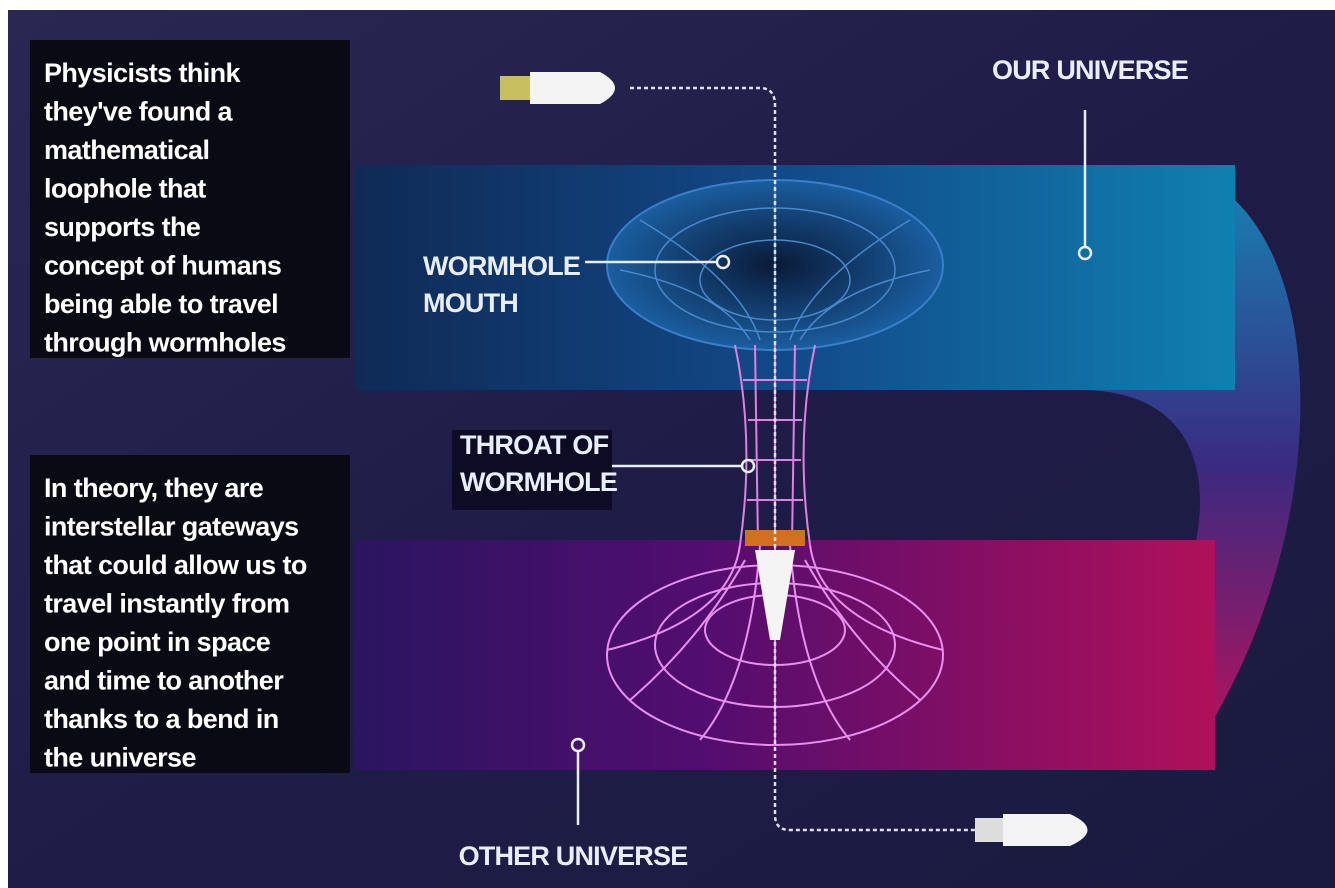 The width and height of the screenshot is (1335, 888). What do you see at coordinates (171, 527) in the screenshot?
I see `panel-text: interstellar gateways` at bounding box center [171, 527].